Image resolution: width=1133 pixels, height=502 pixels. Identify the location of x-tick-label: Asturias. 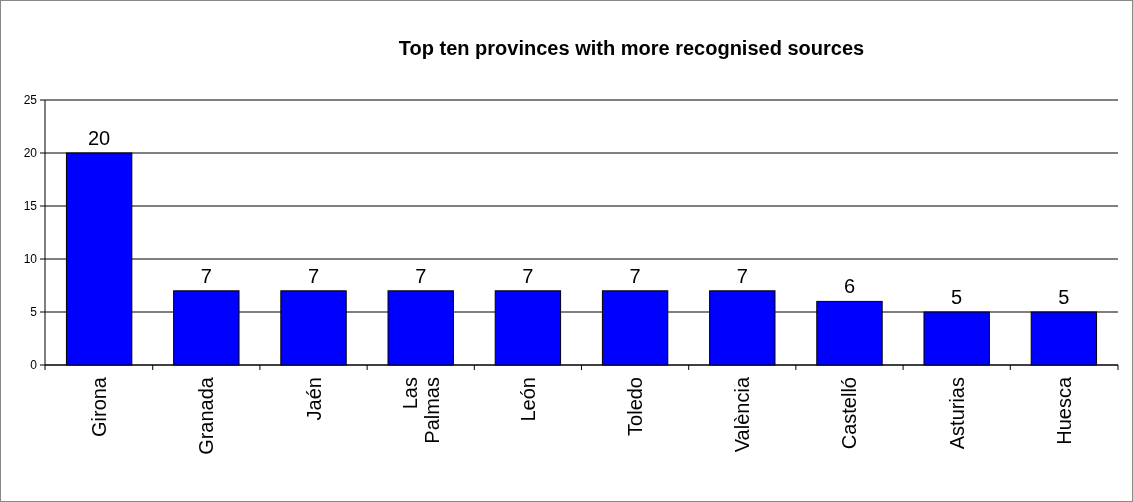
(956, 413).